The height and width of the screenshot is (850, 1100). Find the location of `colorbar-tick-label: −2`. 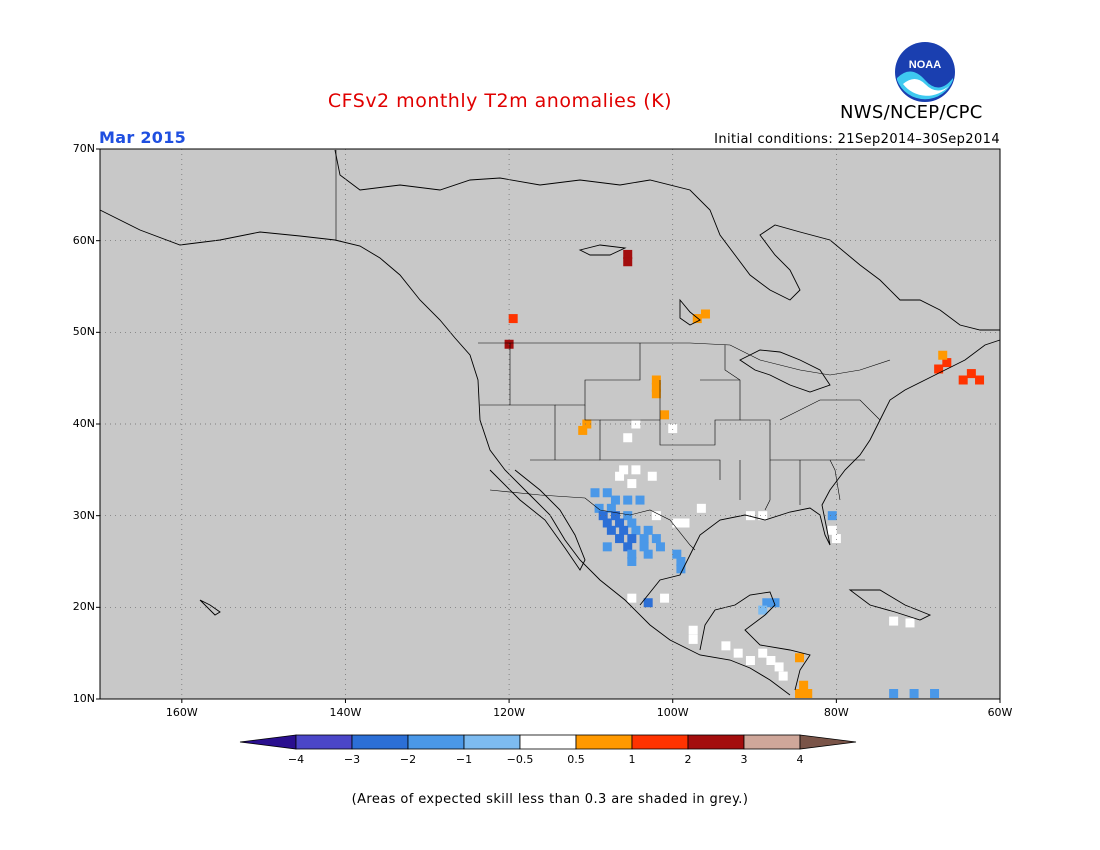

colorbar-tick-label: −2 is located at coordinates (408, 759).